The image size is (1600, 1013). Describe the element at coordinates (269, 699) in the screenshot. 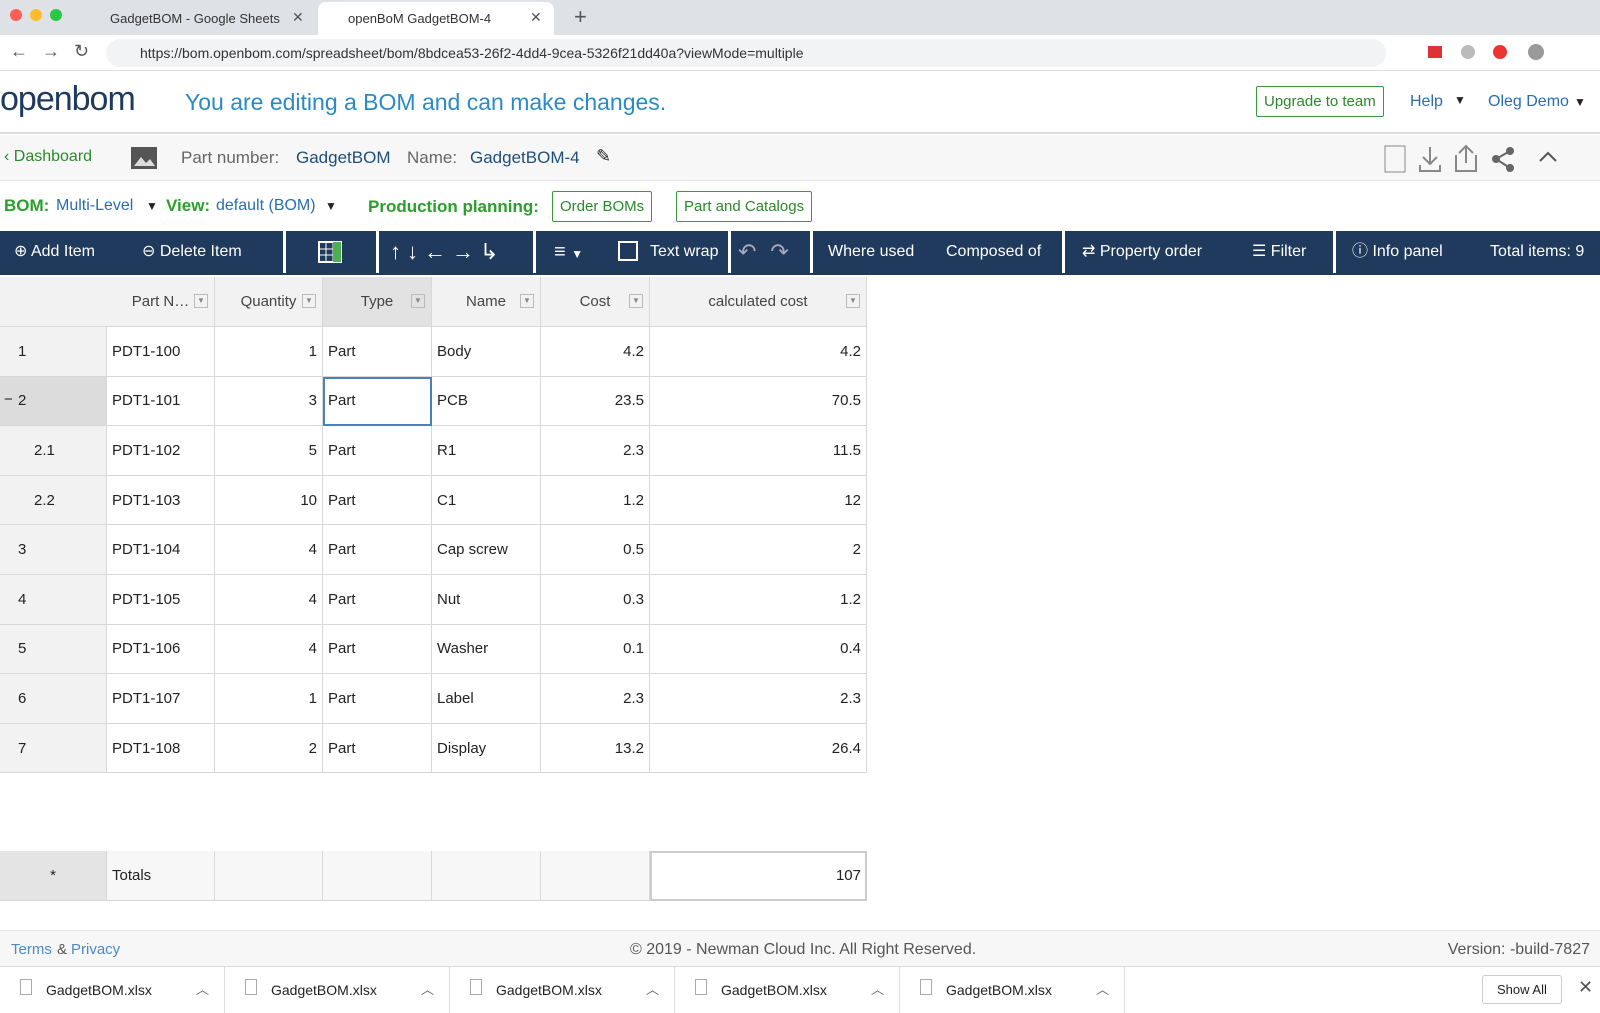

I see `grid-cell: 1` at that location.